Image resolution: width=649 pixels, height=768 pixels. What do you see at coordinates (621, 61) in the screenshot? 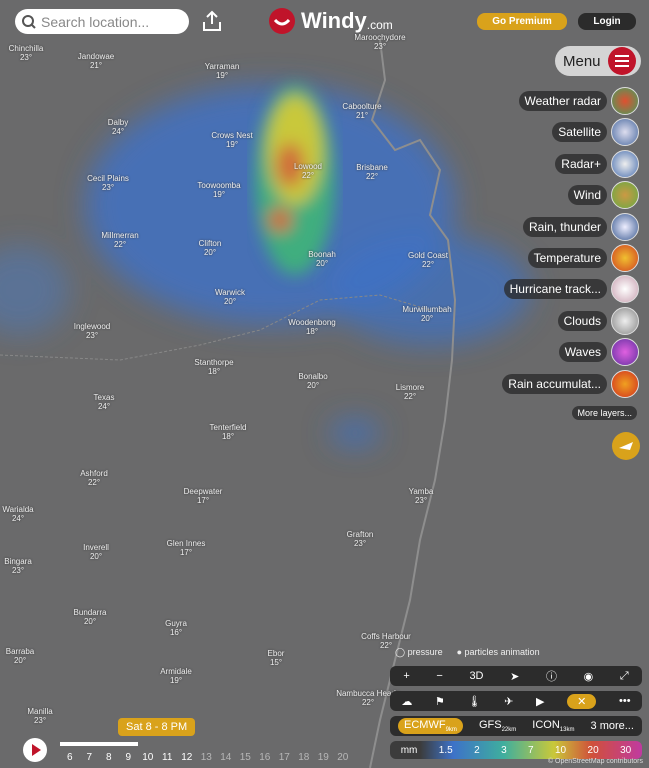
I see `menu-icon` at bounding box center [621, 61].